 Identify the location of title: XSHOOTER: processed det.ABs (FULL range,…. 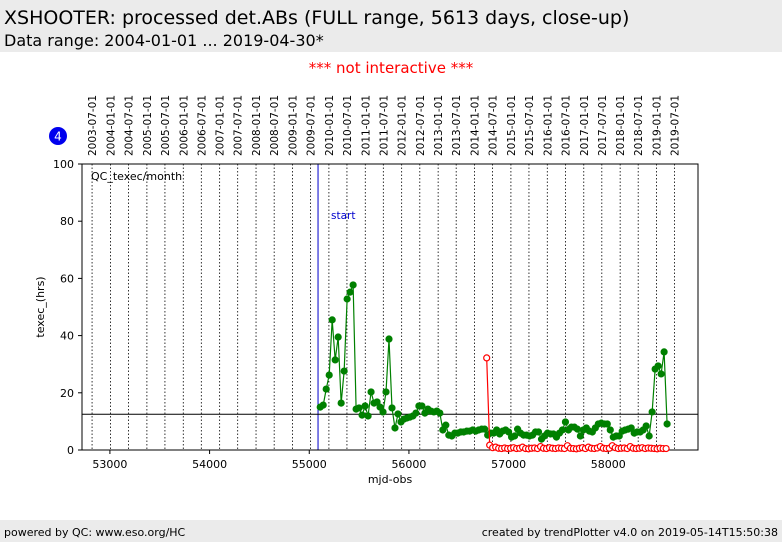
(316, 18).